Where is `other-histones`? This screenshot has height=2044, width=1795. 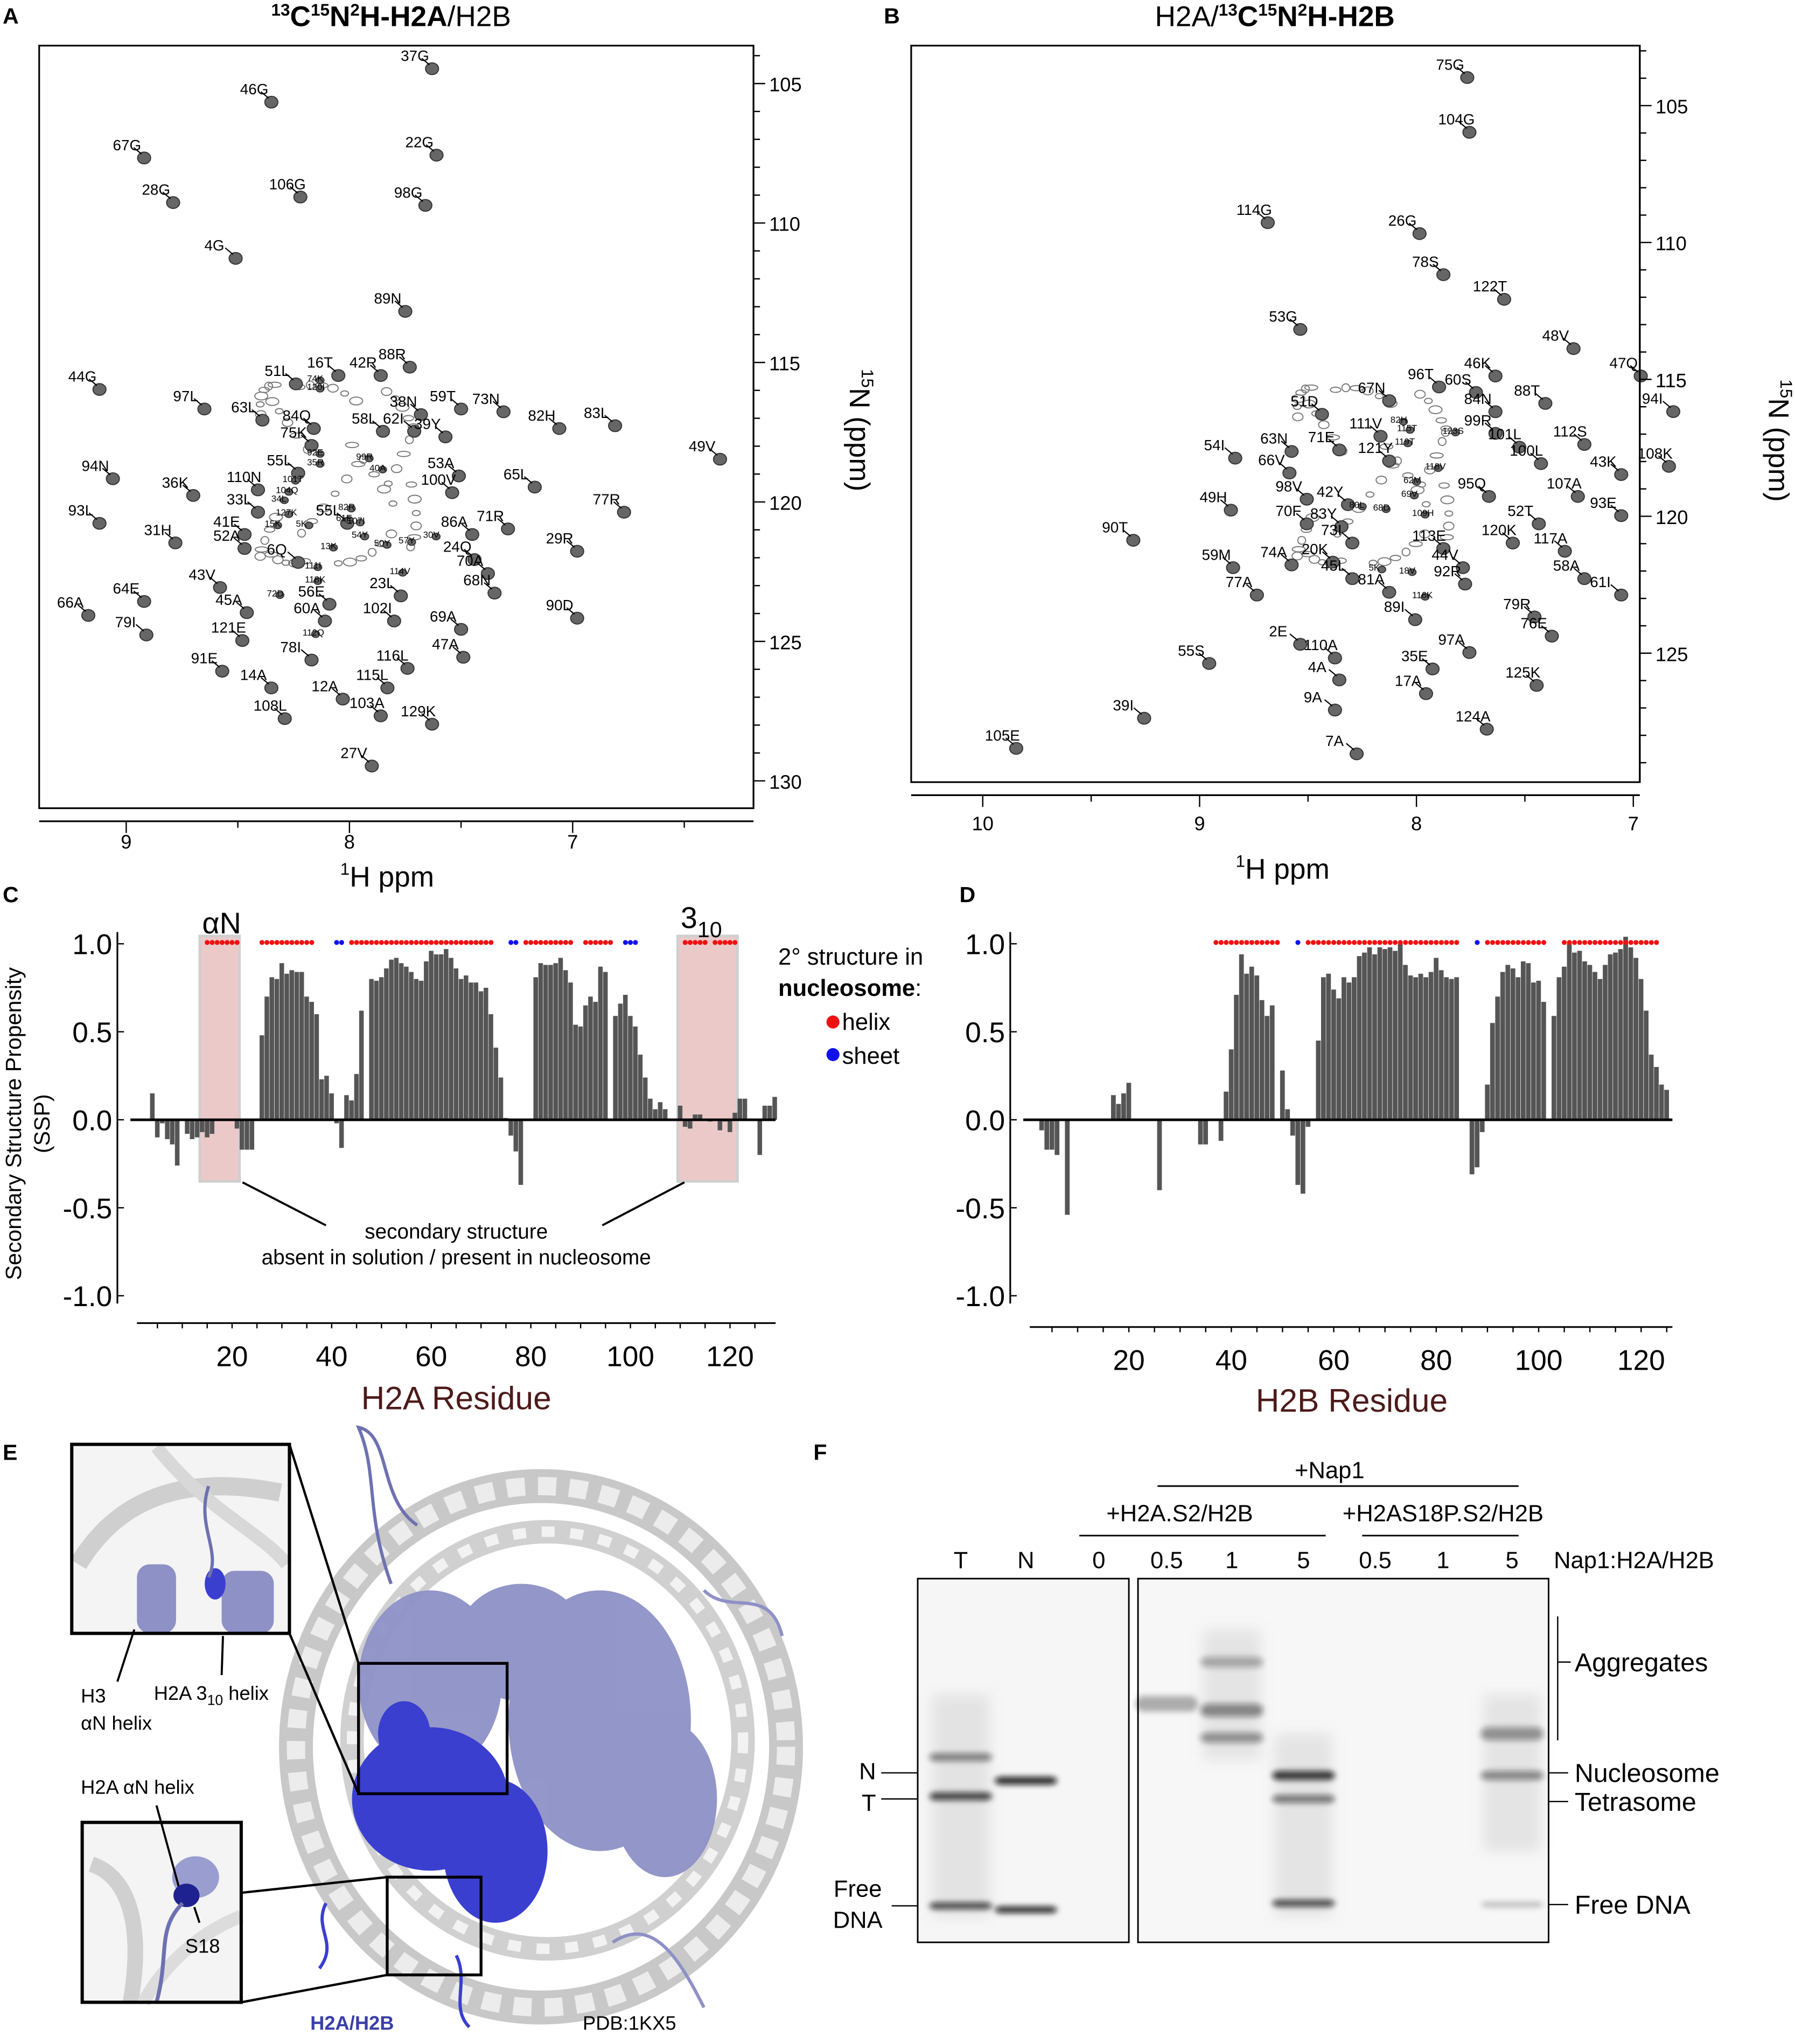 other-histones is located at coordinates (537, 1730).